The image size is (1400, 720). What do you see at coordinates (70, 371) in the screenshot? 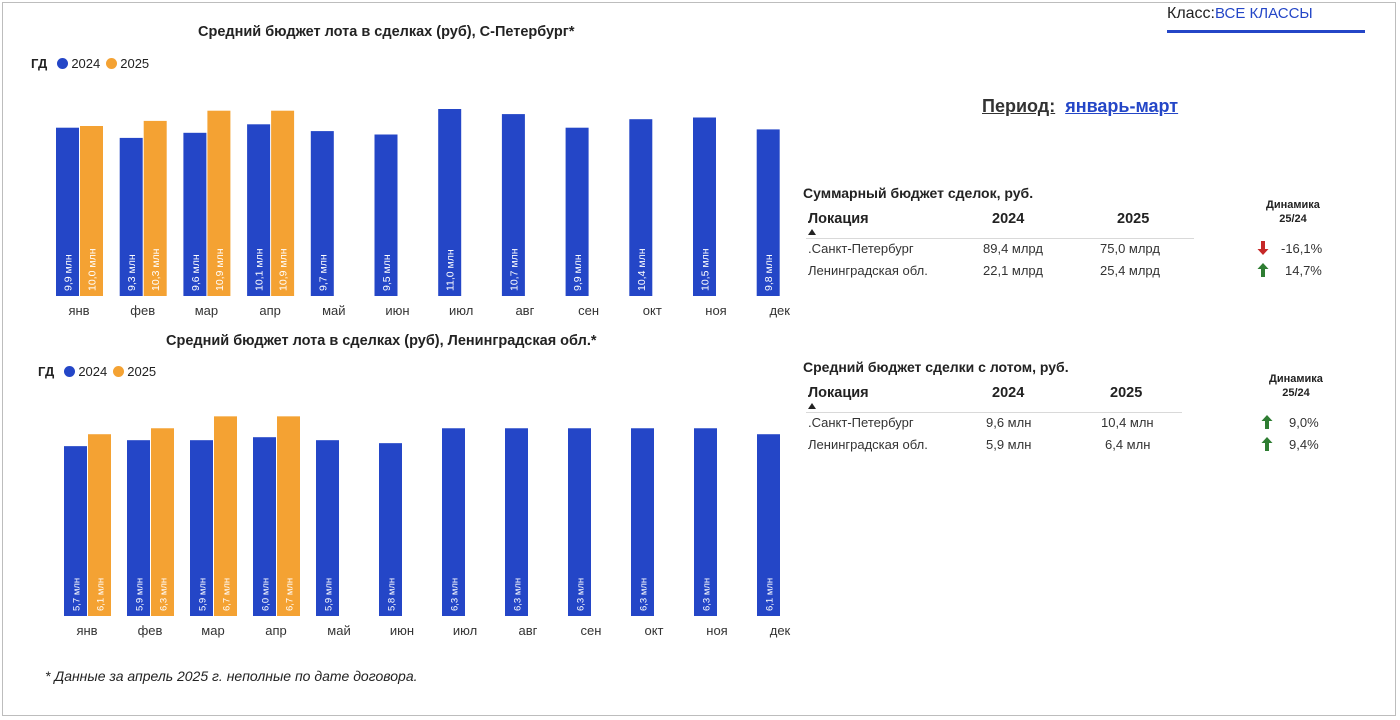
I see `legend-dot-2024` at bounding box center [70, 371].